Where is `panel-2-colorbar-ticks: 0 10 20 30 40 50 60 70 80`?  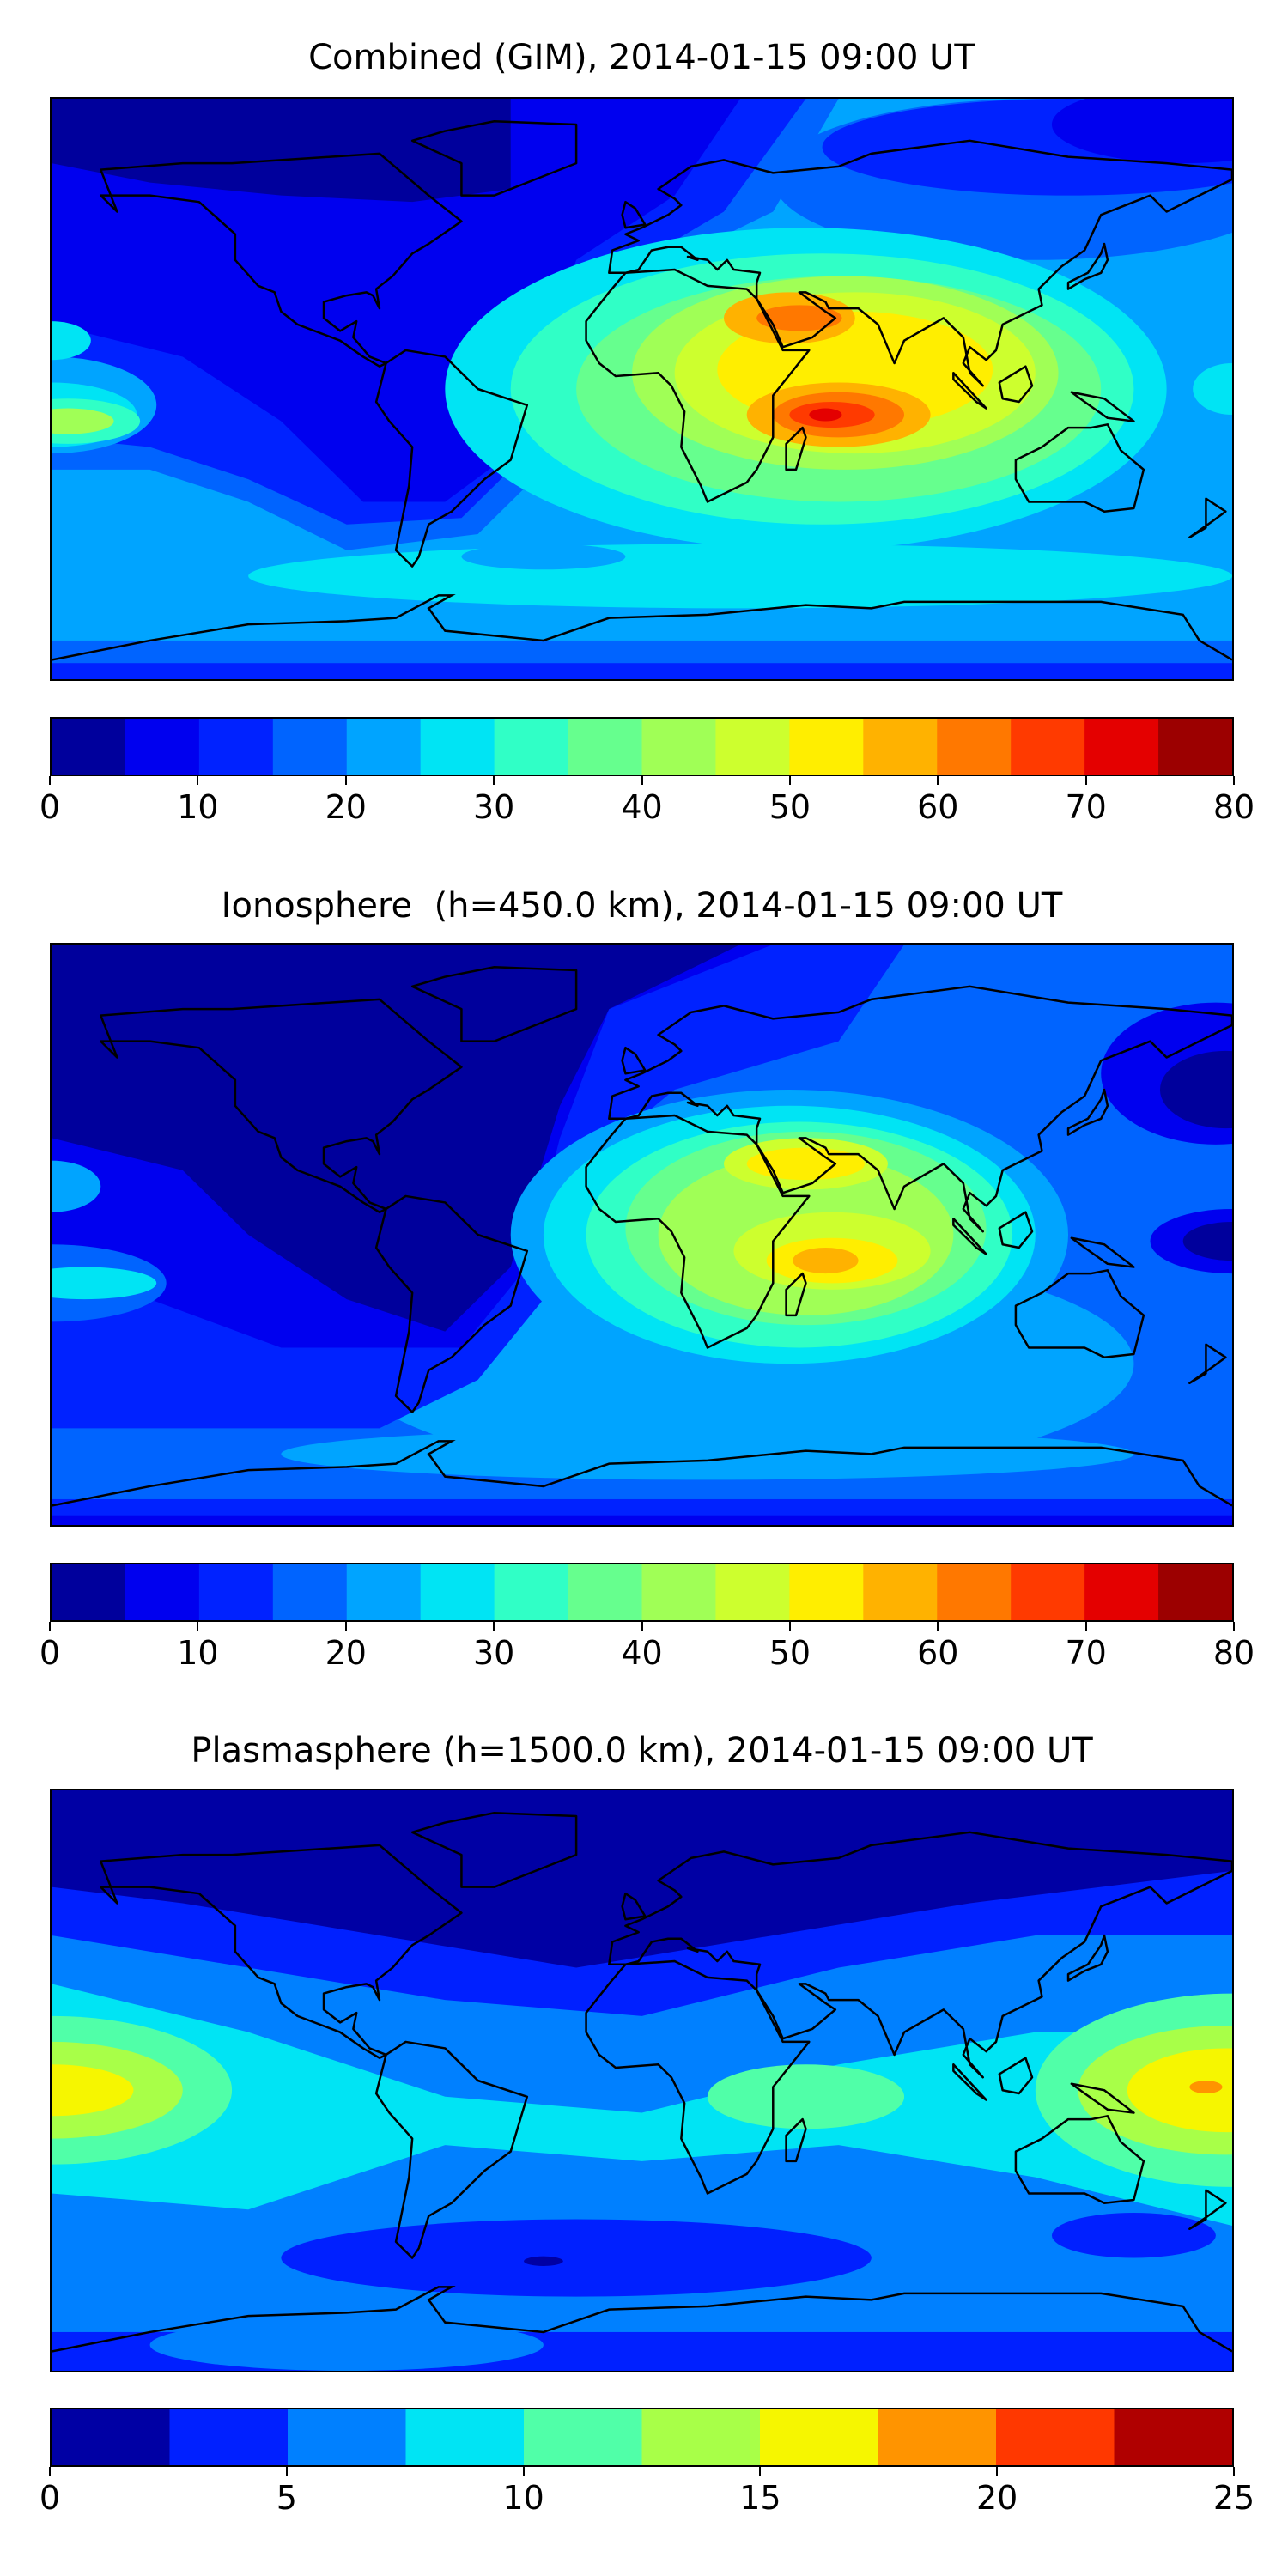
panel-2-colorbar-ticks: 0 10 20 30 40 50 60 70 80 is located at coordinates (647, 1648).